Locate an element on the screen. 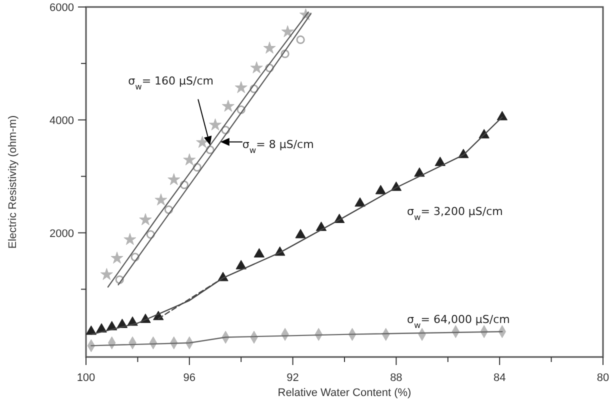 Image resolution: width=613 pixels, height=408 pixels. y-tick-label: 2000 is located at coordinates (62, 234).